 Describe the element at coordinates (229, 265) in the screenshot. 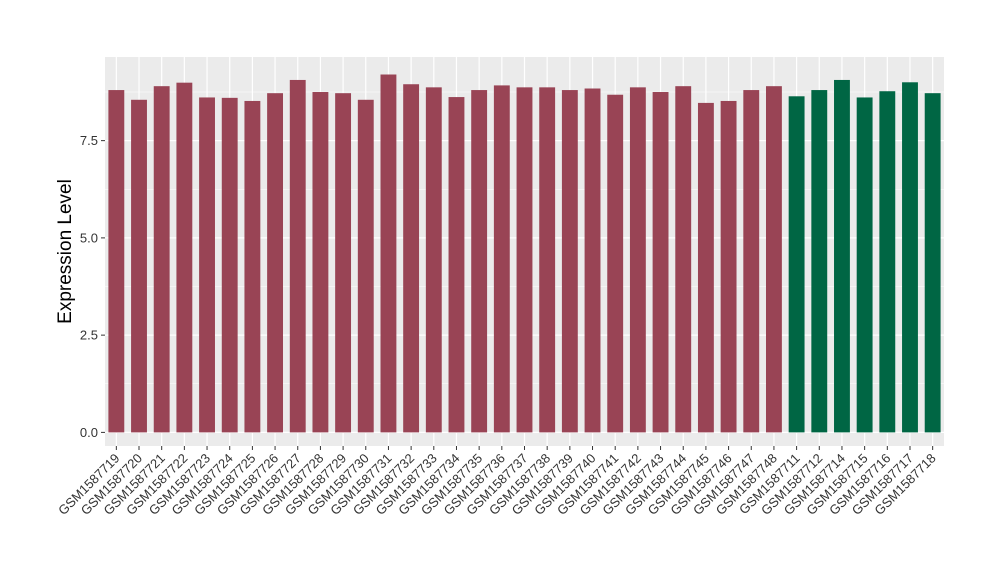

I see `bar-GSM1587724` at that location.